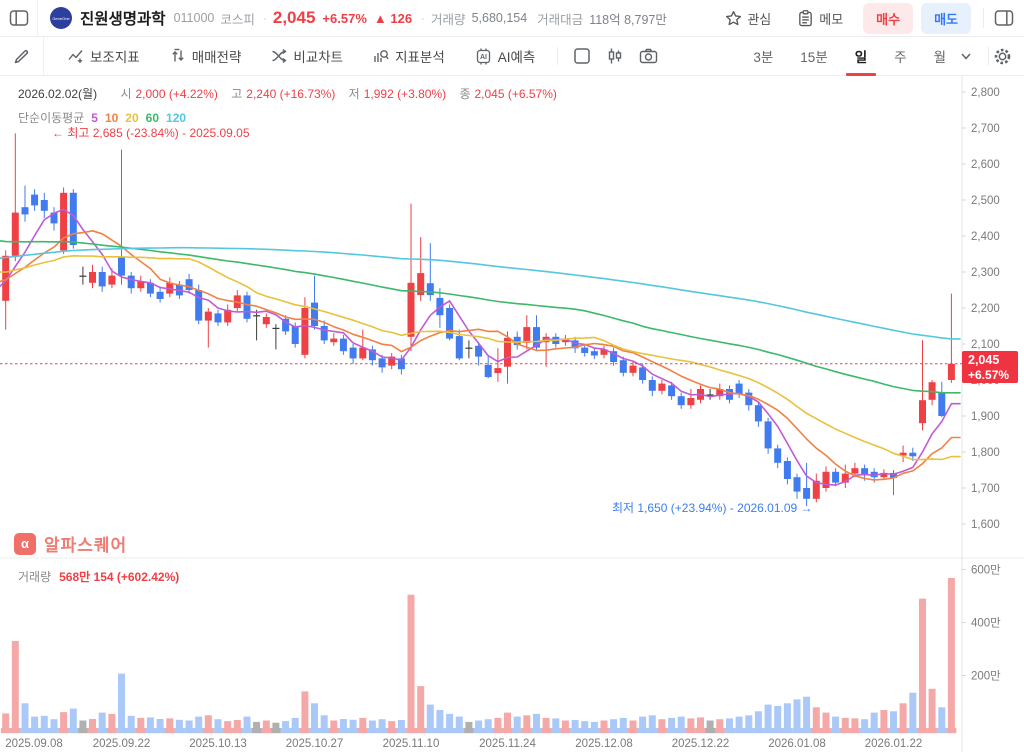 Image resolution: width=1024 pixels, height=752 pixels. What do you see at coordinates (307, 56) in the screenshot?
I see `compare-chart-button: 비교차트` at bounding box center [307, 56].